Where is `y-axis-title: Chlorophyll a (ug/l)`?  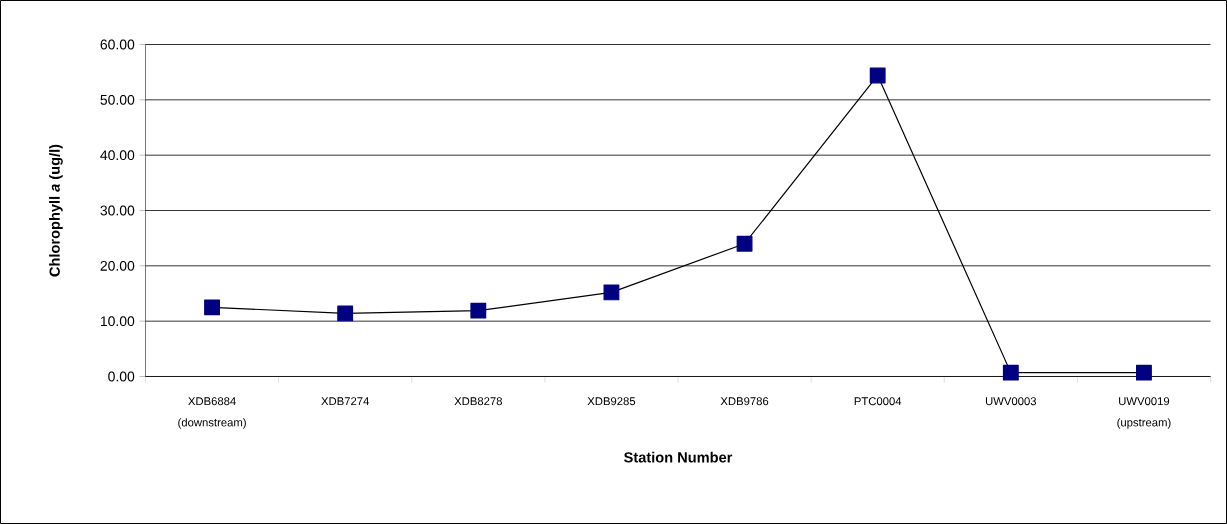 y-axis-title: Chlorophyll a (ug/l) is located at coordinates (56, 210).